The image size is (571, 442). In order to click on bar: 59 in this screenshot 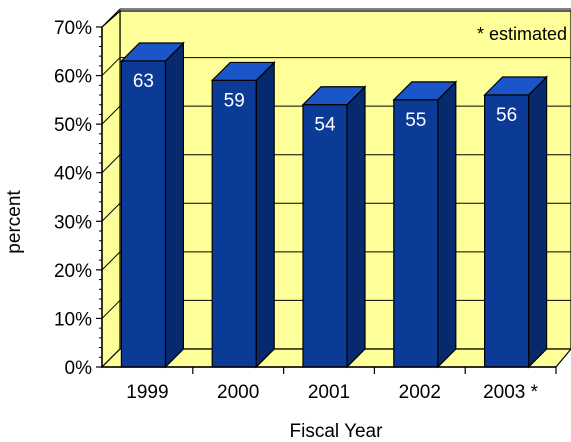, I will do `click(243, 214)`.